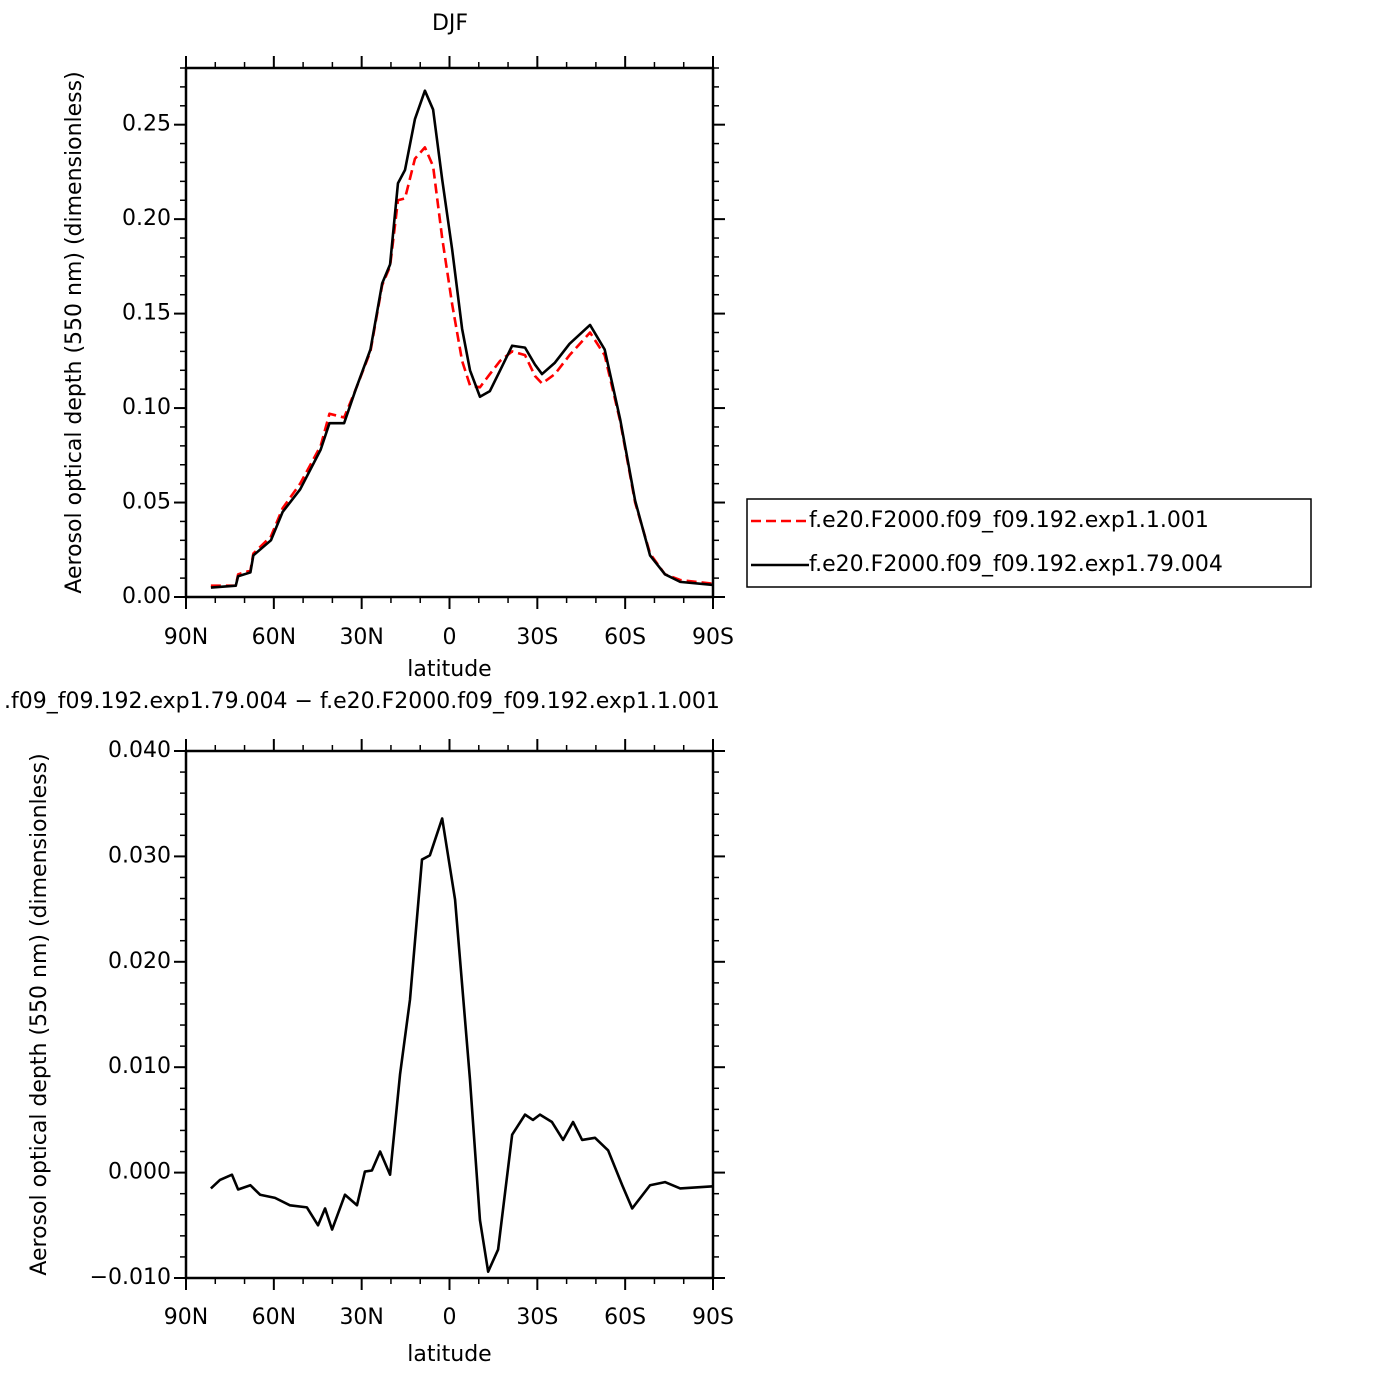 This screenshot has height=1374, width=1374. Describe the element at coordinates (146, 502) in the screenshot. I see `y-tick-label: 0.05` at that location.